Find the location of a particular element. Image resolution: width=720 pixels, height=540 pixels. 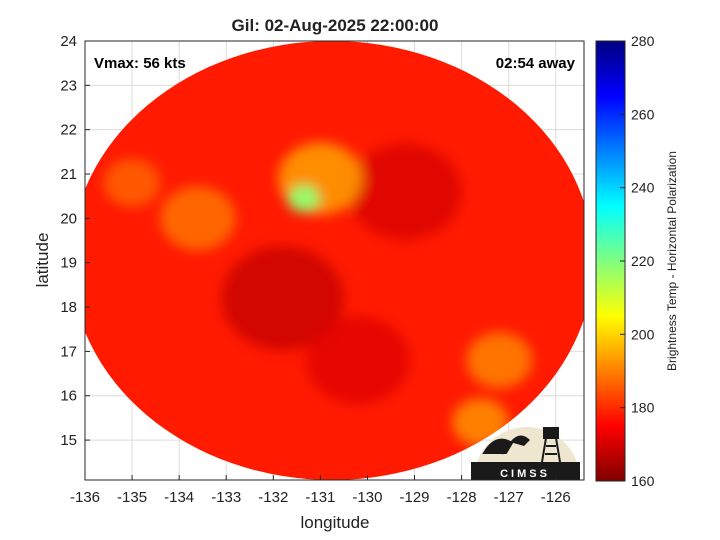

y-tick-label: 19 is located at coordinates (68, 263).